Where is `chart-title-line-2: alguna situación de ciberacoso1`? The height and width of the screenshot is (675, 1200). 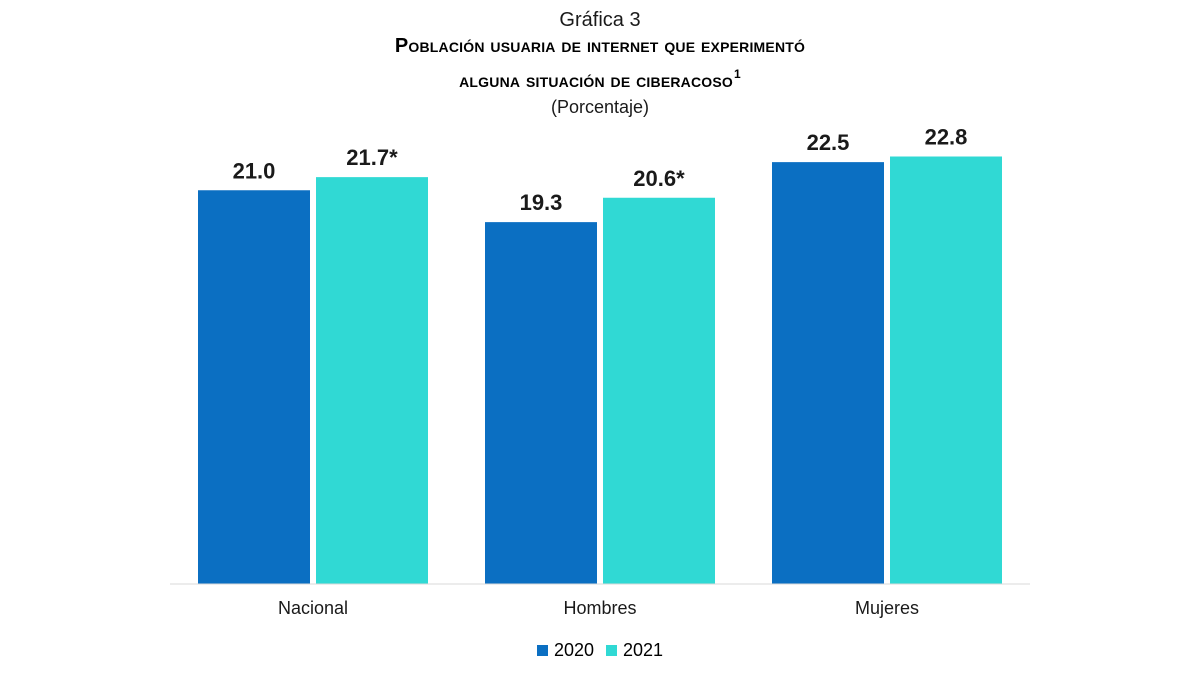
chart-title-line-2: alguna situación de ciberacoso1 is located at coordinates (600, 77).